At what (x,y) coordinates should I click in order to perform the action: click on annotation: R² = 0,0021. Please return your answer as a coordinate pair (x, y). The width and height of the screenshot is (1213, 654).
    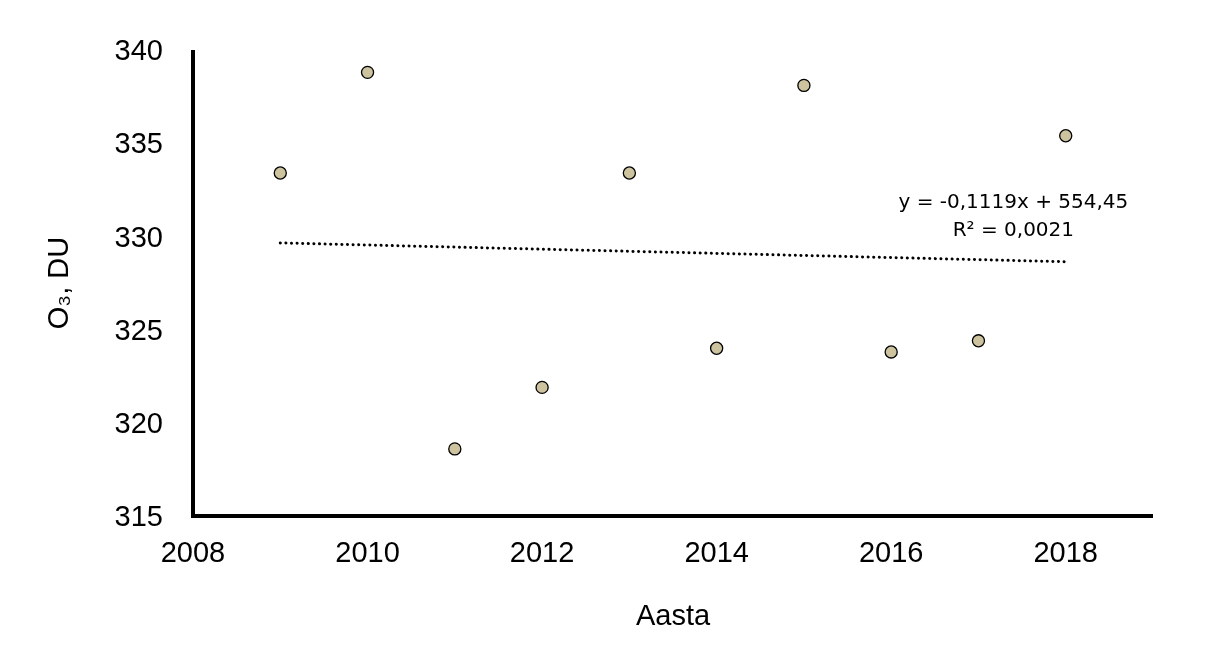
    Looking at the image, I should click on (1013, 229).